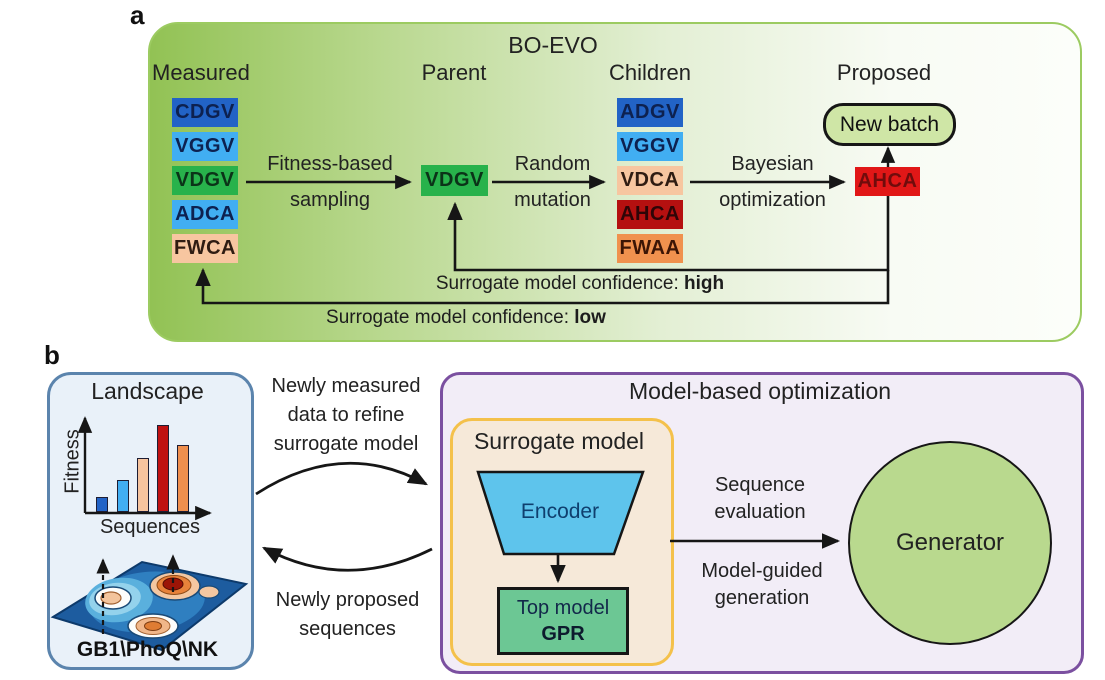 The width and height of the screenshot is (1105, 680). I want to click on to-landscape-line2: sequences, so click(347, 629).